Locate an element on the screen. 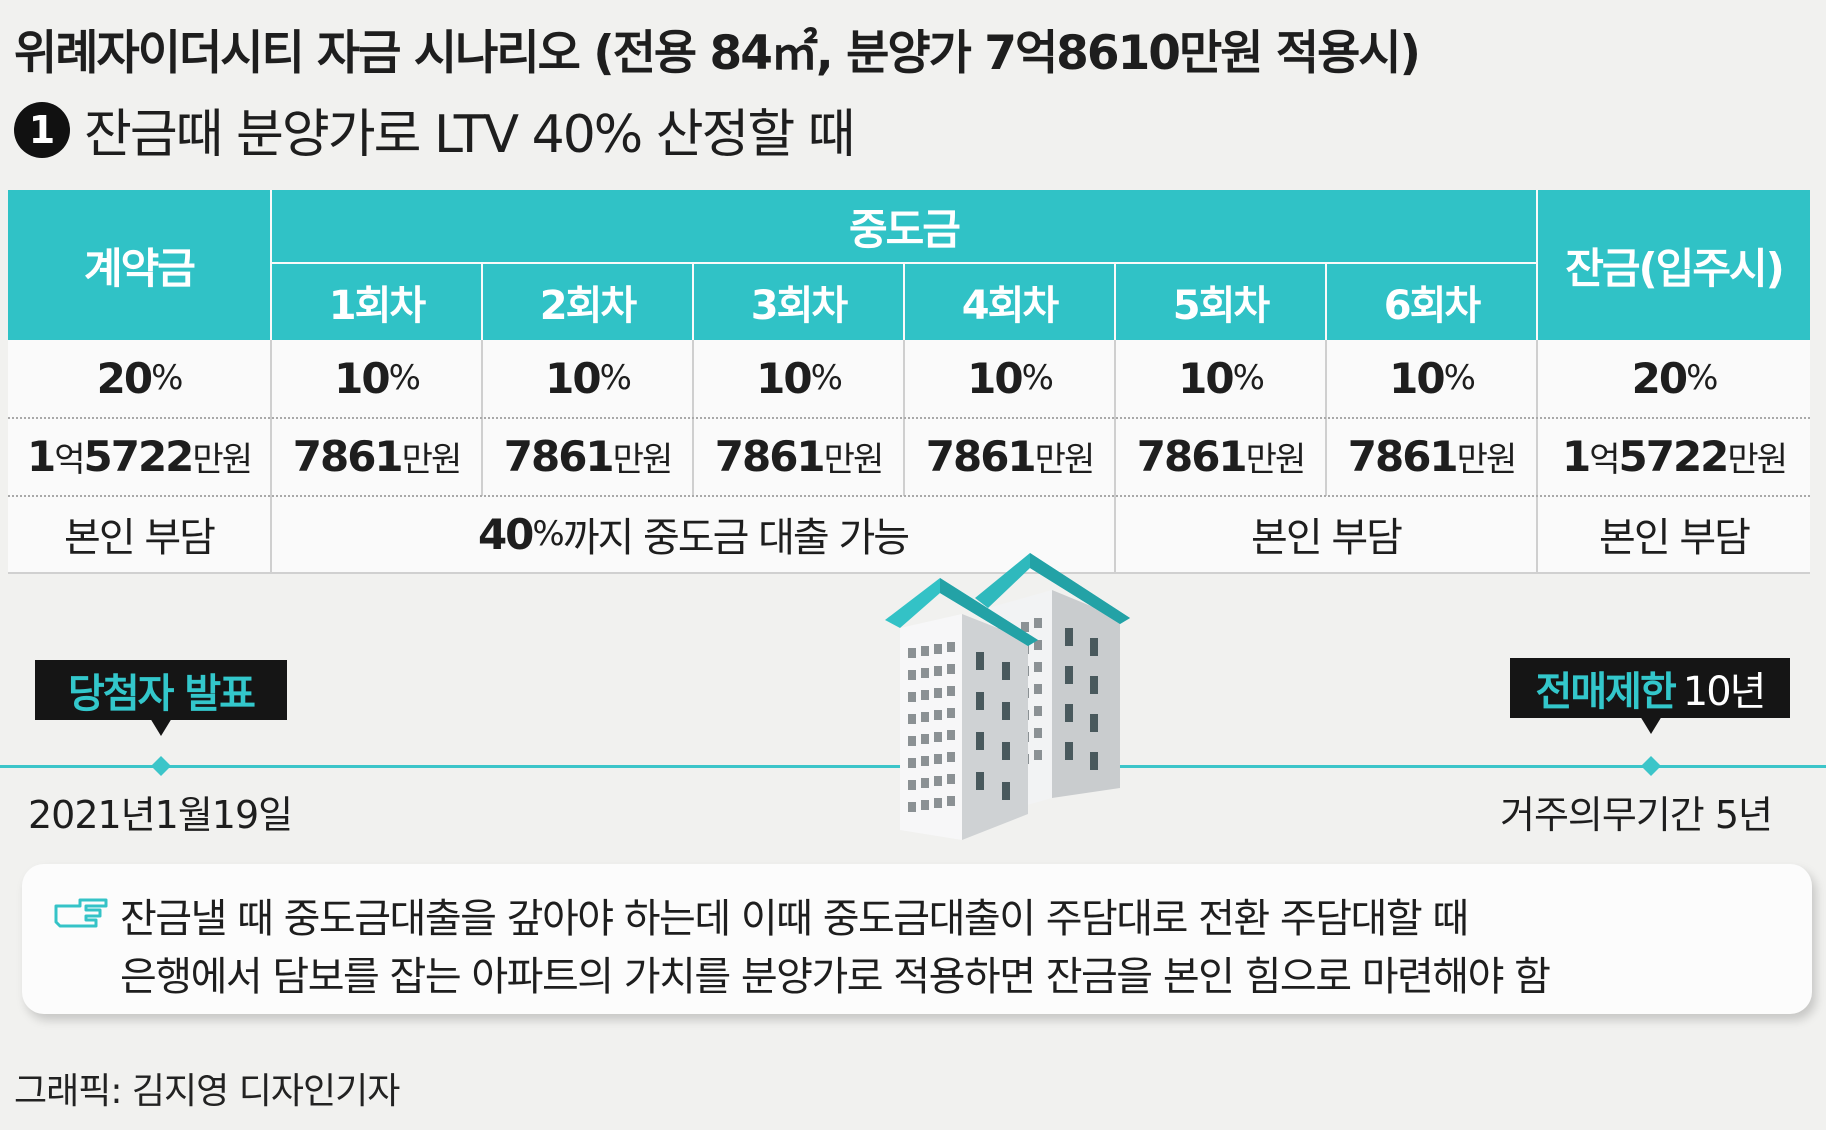 The image size is (1826, 1130). loan-note: 40% 까지 중도금 대출 가능 is located at coordinates (693, 535).